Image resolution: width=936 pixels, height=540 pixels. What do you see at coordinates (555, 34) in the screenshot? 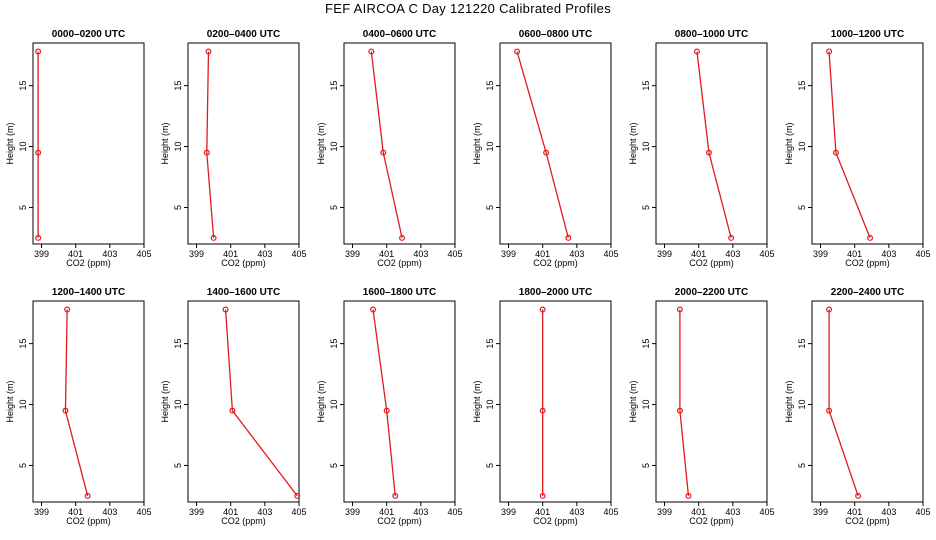
I see `panel-title: 0600–0800 UTC` at bounding box center [555, 34].